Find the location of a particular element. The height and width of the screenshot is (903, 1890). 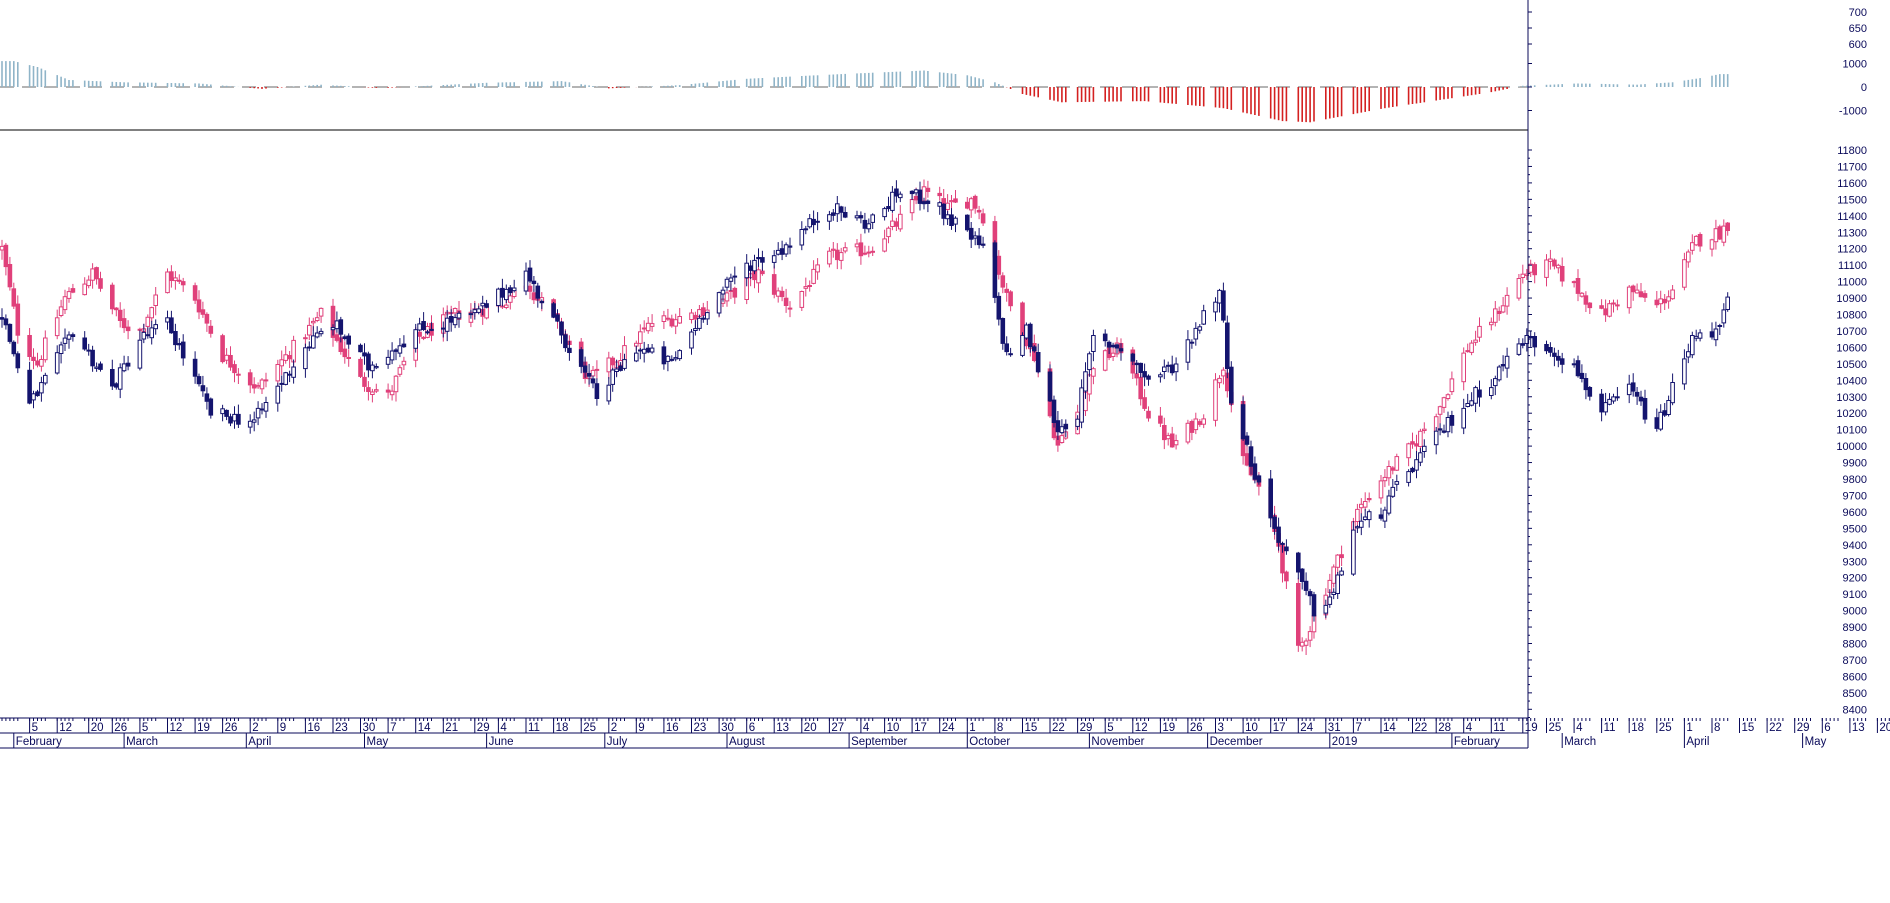

osc-upper-tick-label: 600 is located at coordinates (1858, 45).